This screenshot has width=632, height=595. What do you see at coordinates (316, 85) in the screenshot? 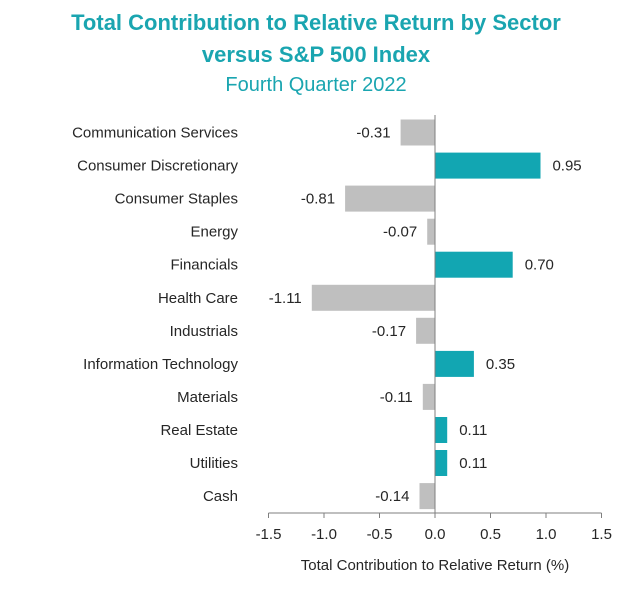
I see `chart-subtitle: Fourth Quarter 2022` at bounding box center [316, 85].